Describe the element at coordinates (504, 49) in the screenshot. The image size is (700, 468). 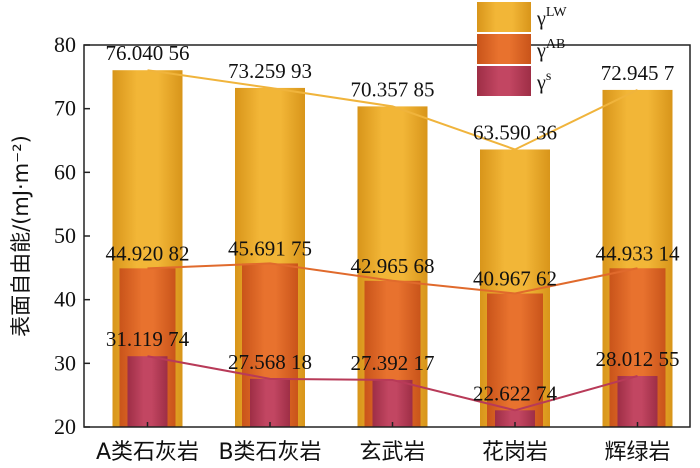
I see `legend-swatch-ab` at that location.